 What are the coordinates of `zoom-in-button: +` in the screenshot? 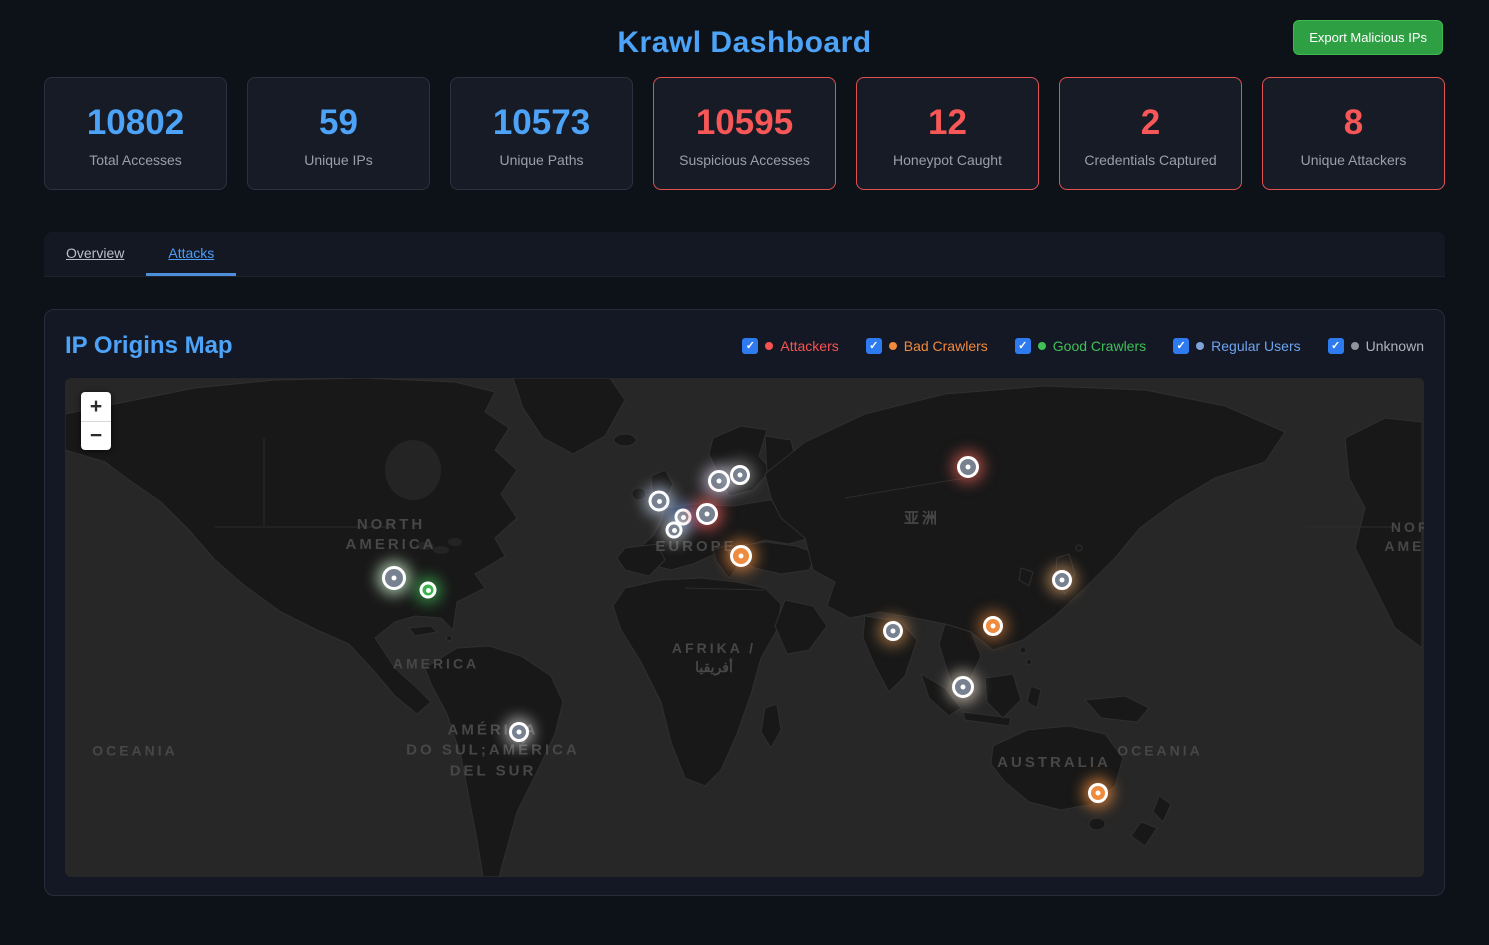 It's located at (96, 406).